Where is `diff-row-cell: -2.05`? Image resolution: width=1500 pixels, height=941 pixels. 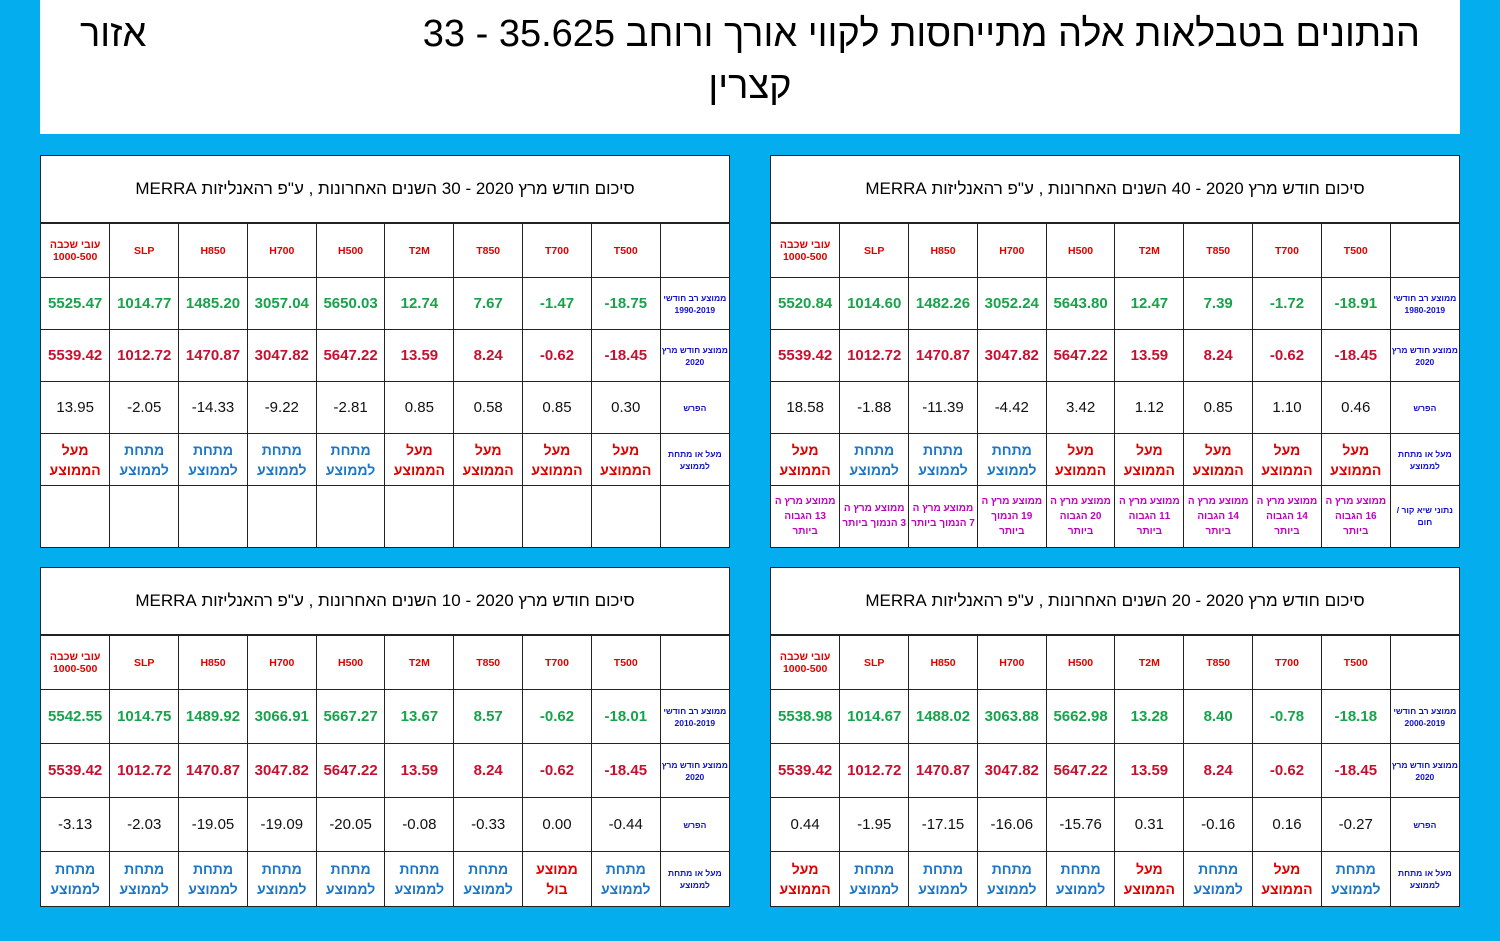 diff-row-cell: -2.05 is located at coordinates (144, 407).